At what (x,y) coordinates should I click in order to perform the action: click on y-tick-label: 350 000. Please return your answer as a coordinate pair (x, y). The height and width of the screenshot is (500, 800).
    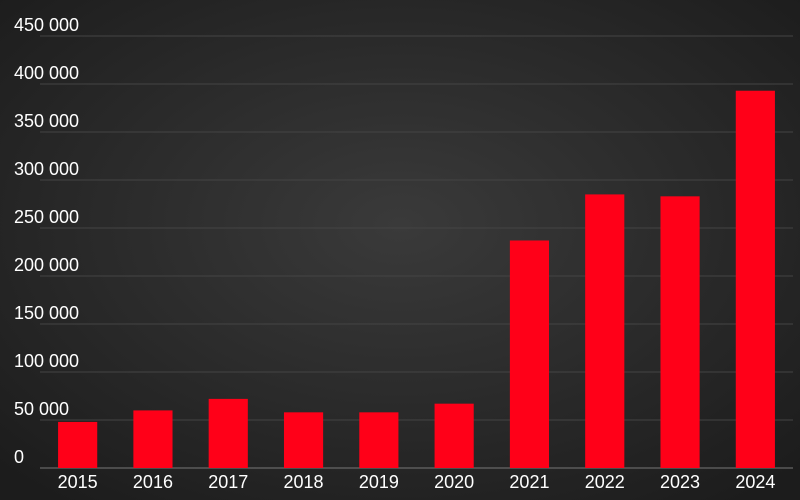
    Looking at the image, I should click on (46, 121).